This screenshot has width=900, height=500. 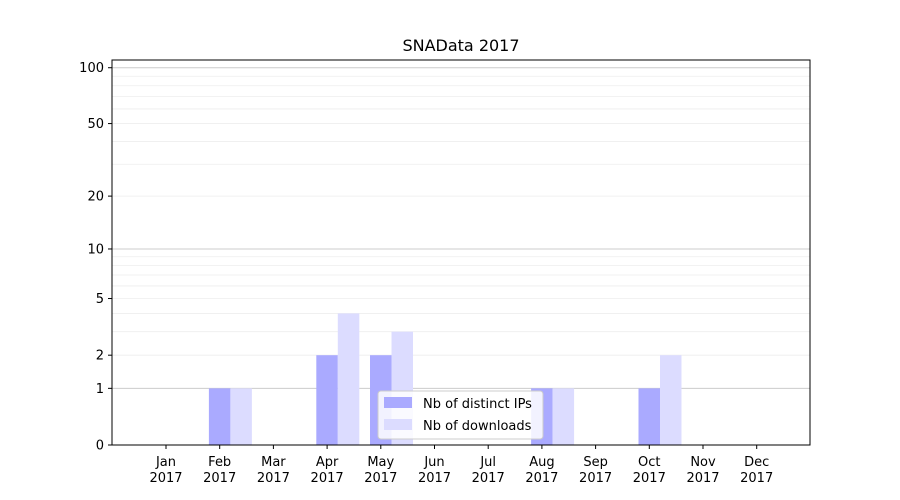 I want to click on y-tick-label: 2, so click(x=100, y=356).